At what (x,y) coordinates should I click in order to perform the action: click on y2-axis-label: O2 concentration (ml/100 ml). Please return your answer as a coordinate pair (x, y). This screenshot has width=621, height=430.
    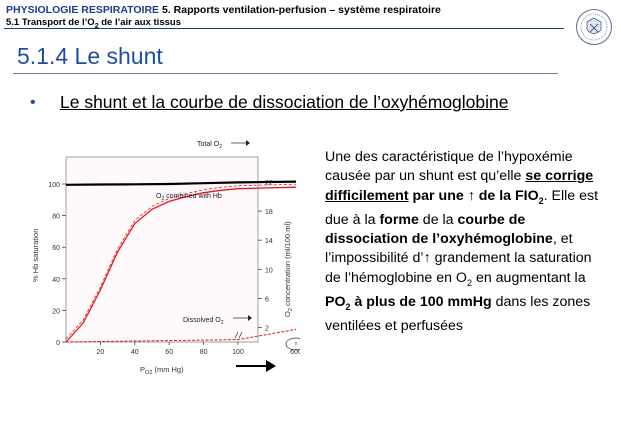
    Looking at the image, I should click on (288, 269).